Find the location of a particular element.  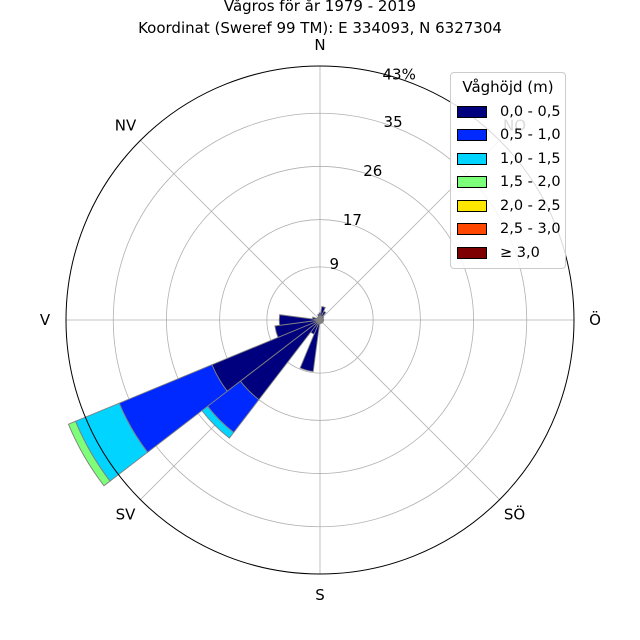

legend-item: 1,0 - 1,5 is located at coordinates (508, 159).